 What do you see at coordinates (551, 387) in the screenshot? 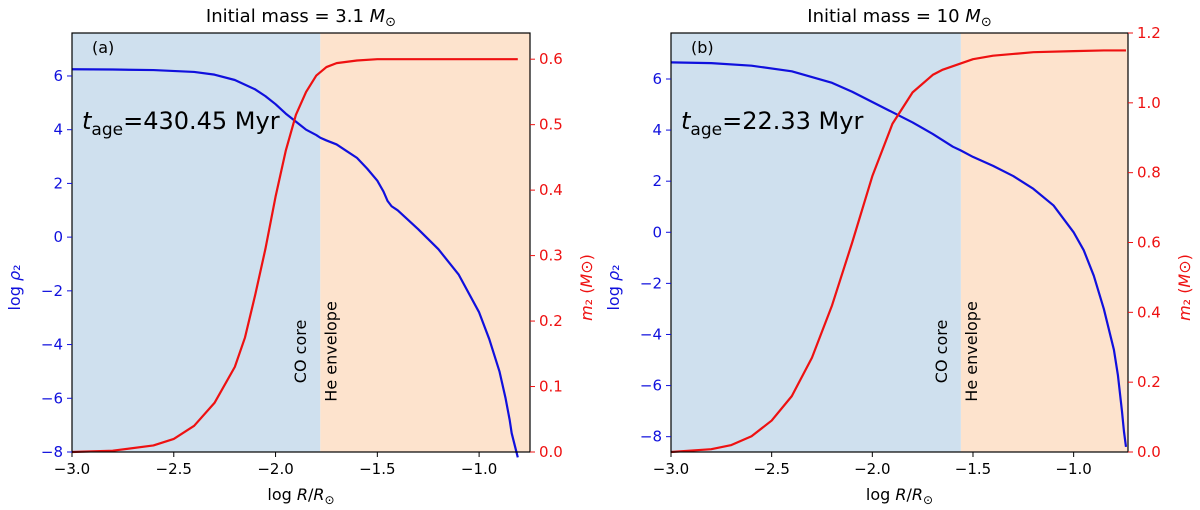
I see `right-tick-label: 0.1` at bounding box center [551, 387].